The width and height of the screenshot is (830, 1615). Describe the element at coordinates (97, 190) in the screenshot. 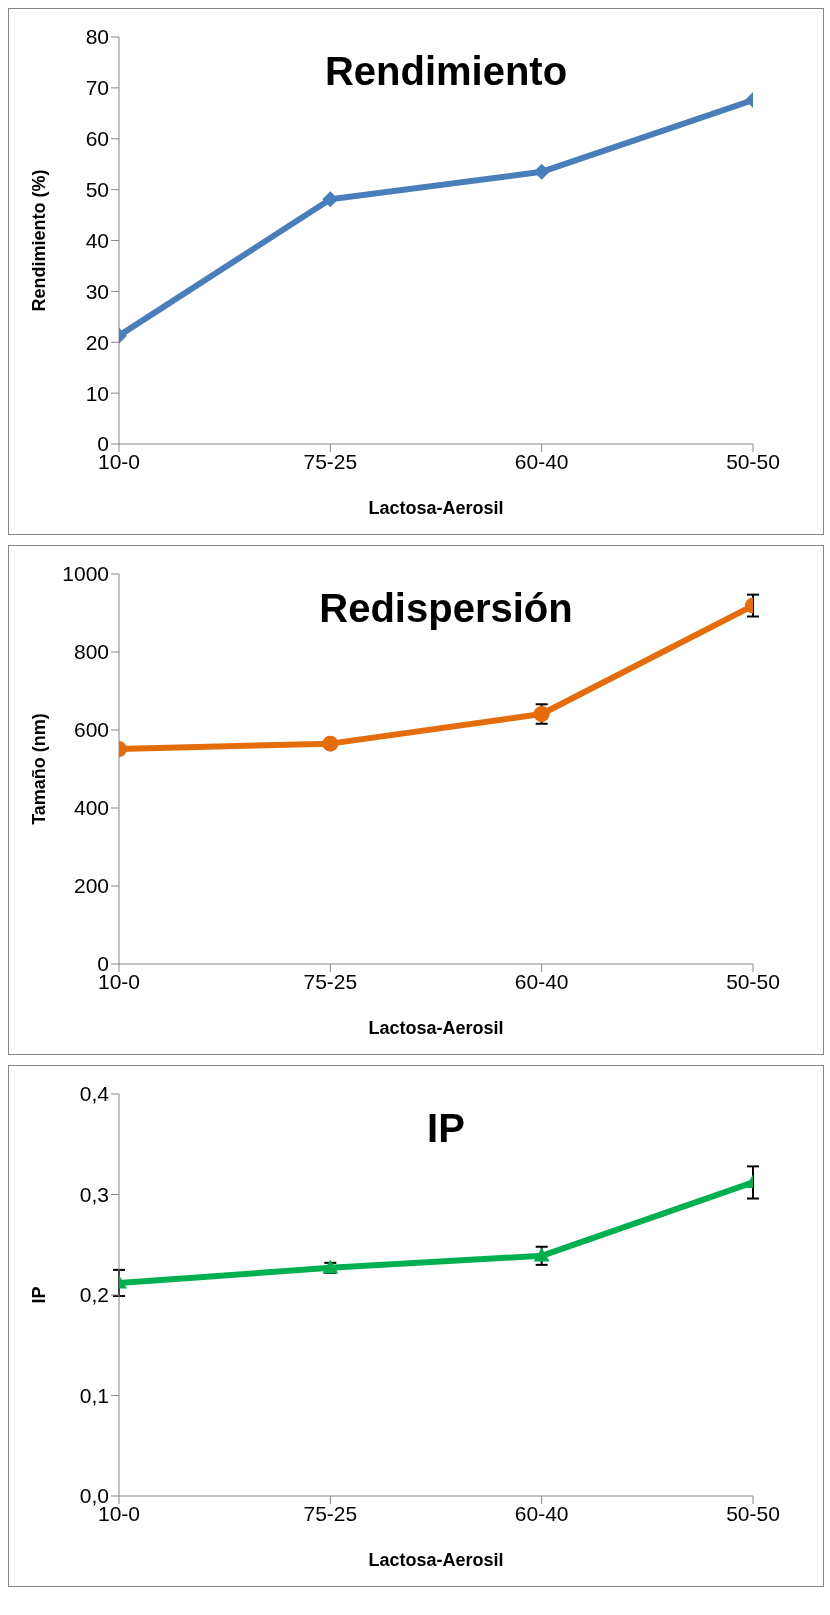

I see `y-tick-label: 50` at that location.